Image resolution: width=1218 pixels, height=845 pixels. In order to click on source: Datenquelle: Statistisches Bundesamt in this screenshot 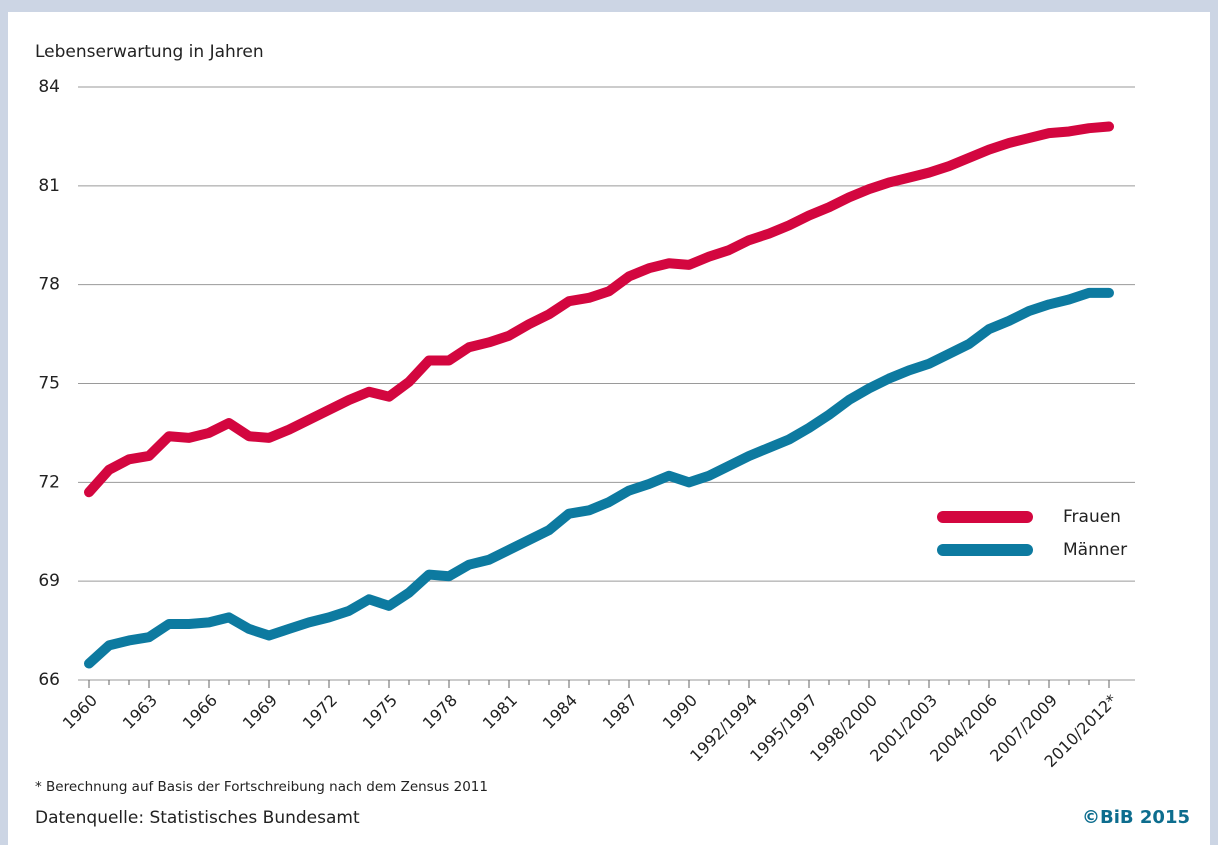, I will do `click(197, 818)`.